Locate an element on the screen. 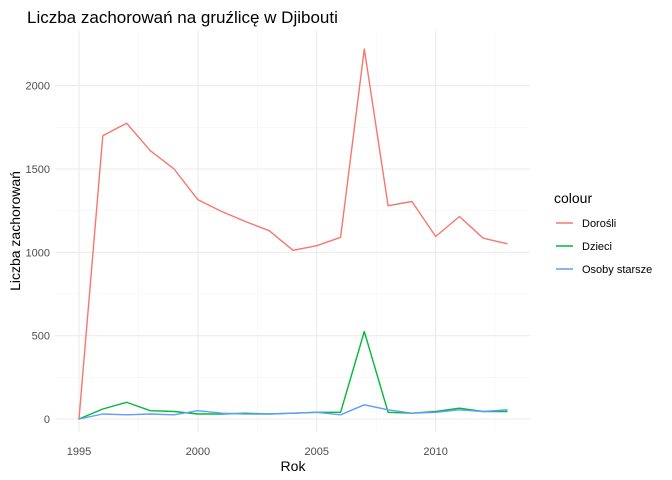 Image resolution: width=672 pixels, height=480 pixels. x-axis-ticks: 1995 2000 2005 2010 is located at coordinates (257, 452).